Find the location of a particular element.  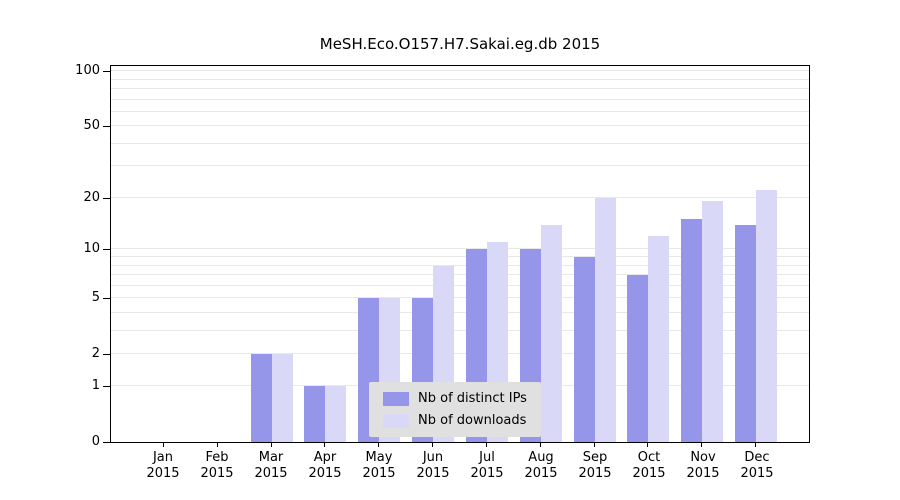

x-label-month: Feb is located at coordinates (217, 457).